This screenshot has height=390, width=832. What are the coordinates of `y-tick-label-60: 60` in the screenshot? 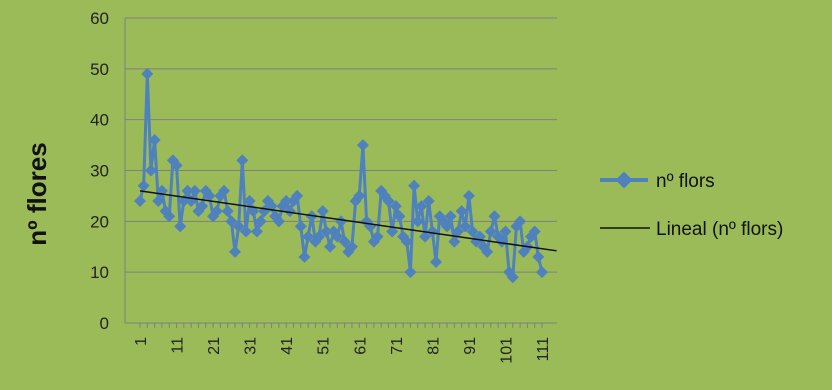 It's located at (99, 18).